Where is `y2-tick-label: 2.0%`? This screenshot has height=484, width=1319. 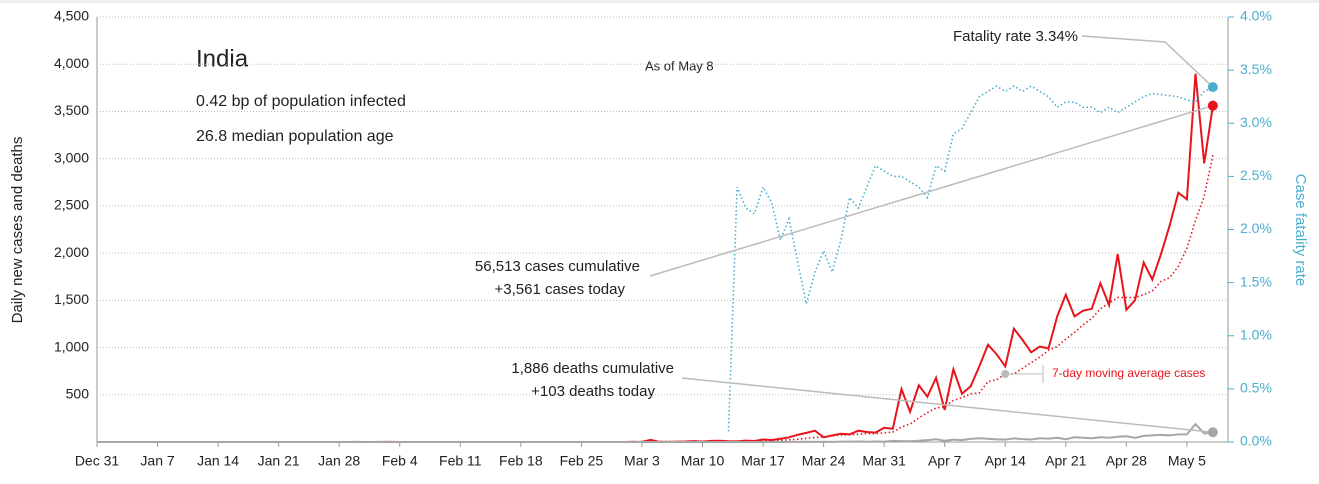 y2-tick-label: 2.0% is located at coordinates (1256, 228).